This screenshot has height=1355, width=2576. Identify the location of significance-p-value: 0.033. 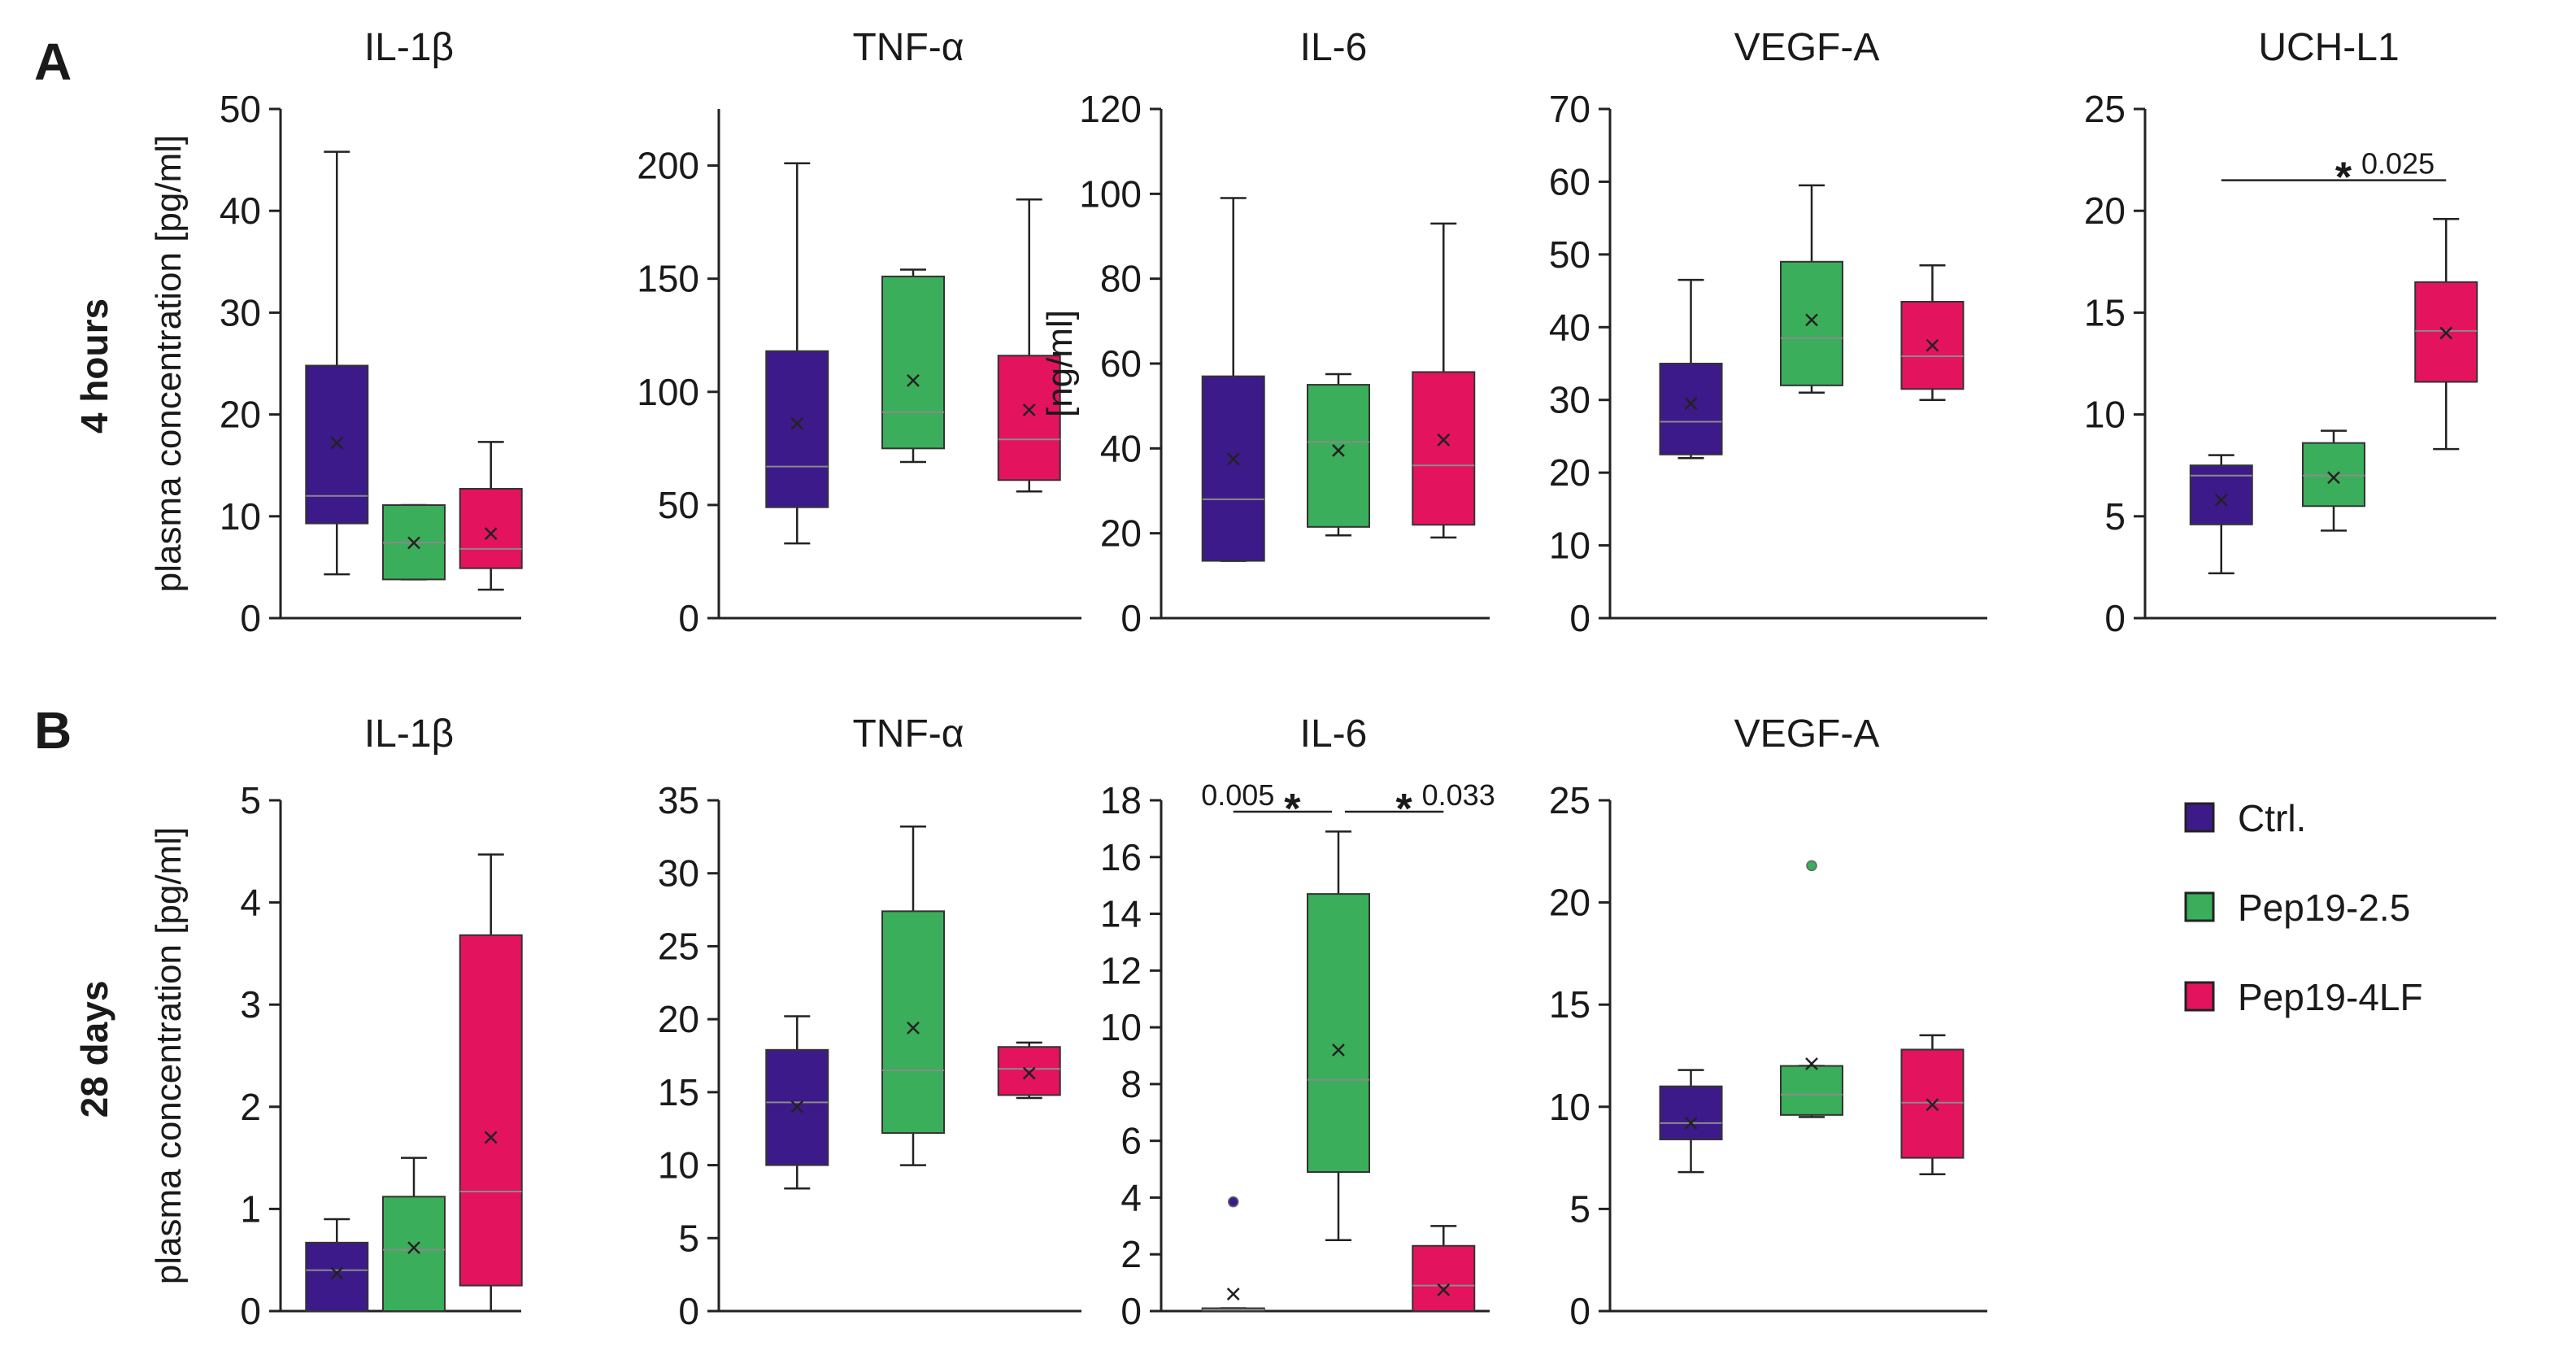
(1458, 795).